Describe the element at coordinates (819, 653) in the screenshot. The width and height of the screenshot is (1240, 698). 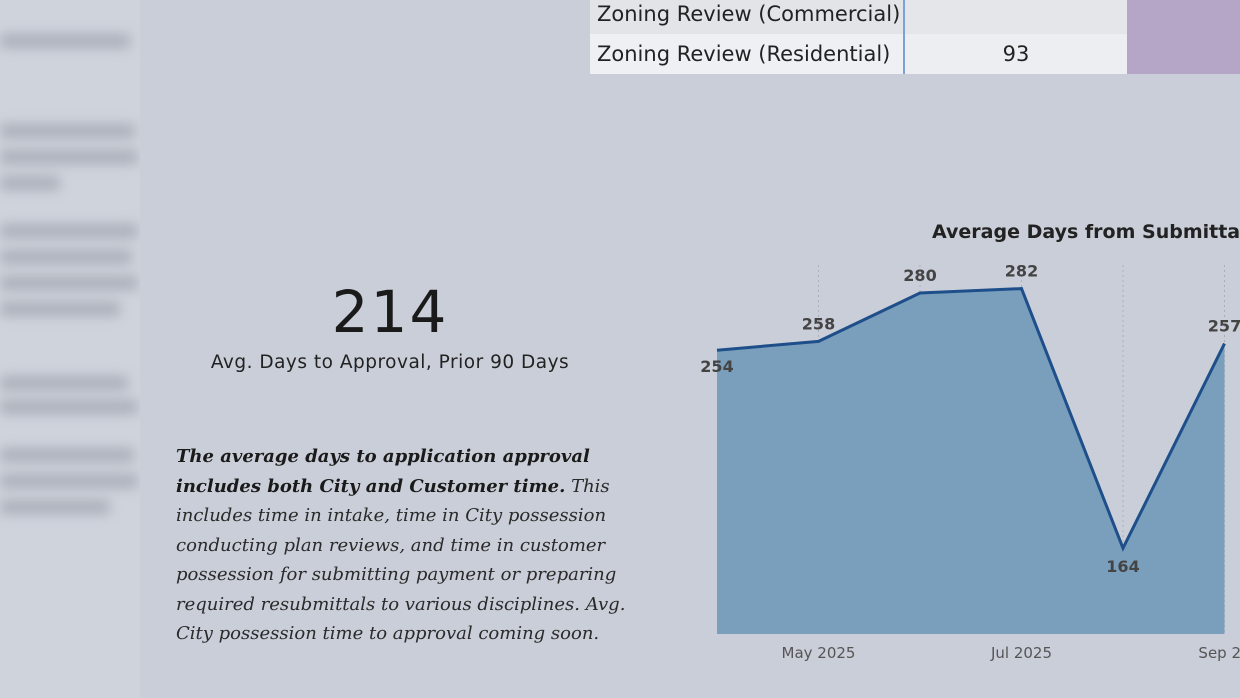
I see `x-tick-label: May 2025` at that location.